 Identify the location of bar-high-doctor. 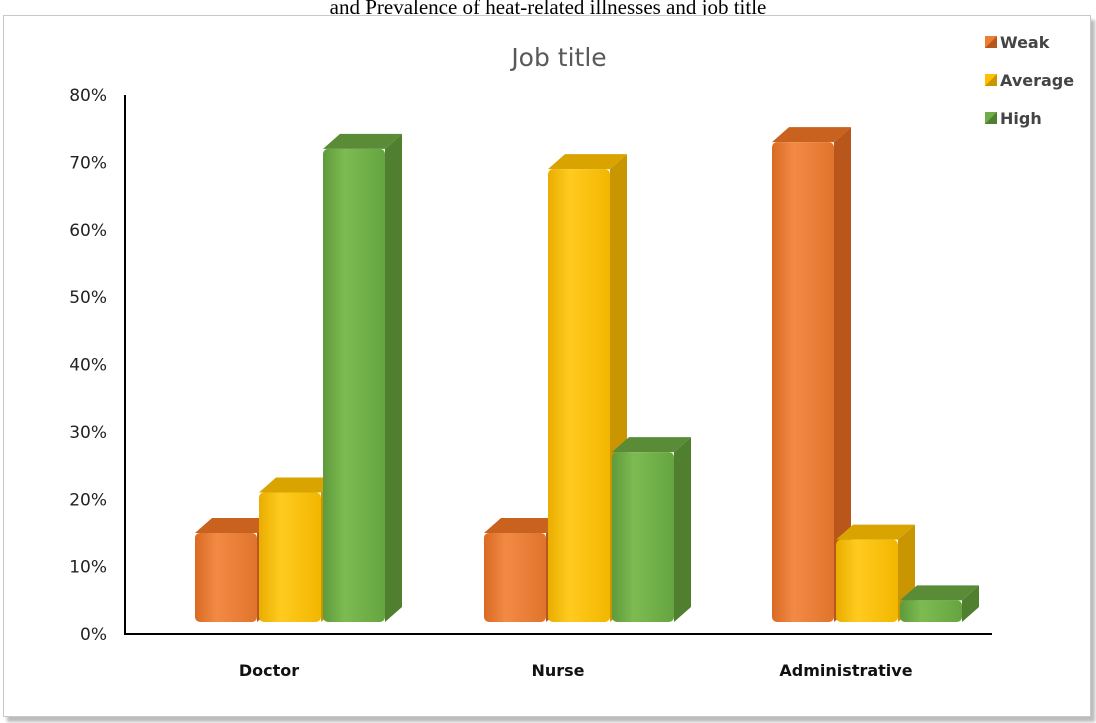
(362, 377).